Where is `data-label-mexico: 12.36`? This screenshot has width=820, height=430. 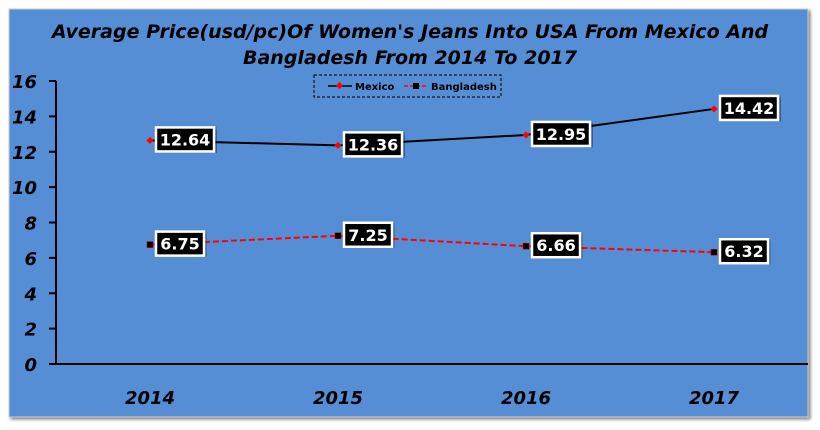
data-label-mexico: 12.36 is located at coordinates (373, 144).